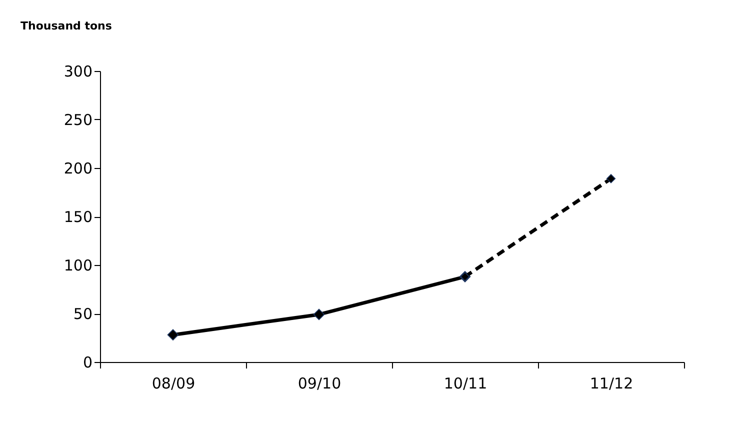 The image size is (740, 435). What do you see at coordinates (82, 314) in the screenshot?
I see `y-tick-label: 50` at bounding box center [82, 314].